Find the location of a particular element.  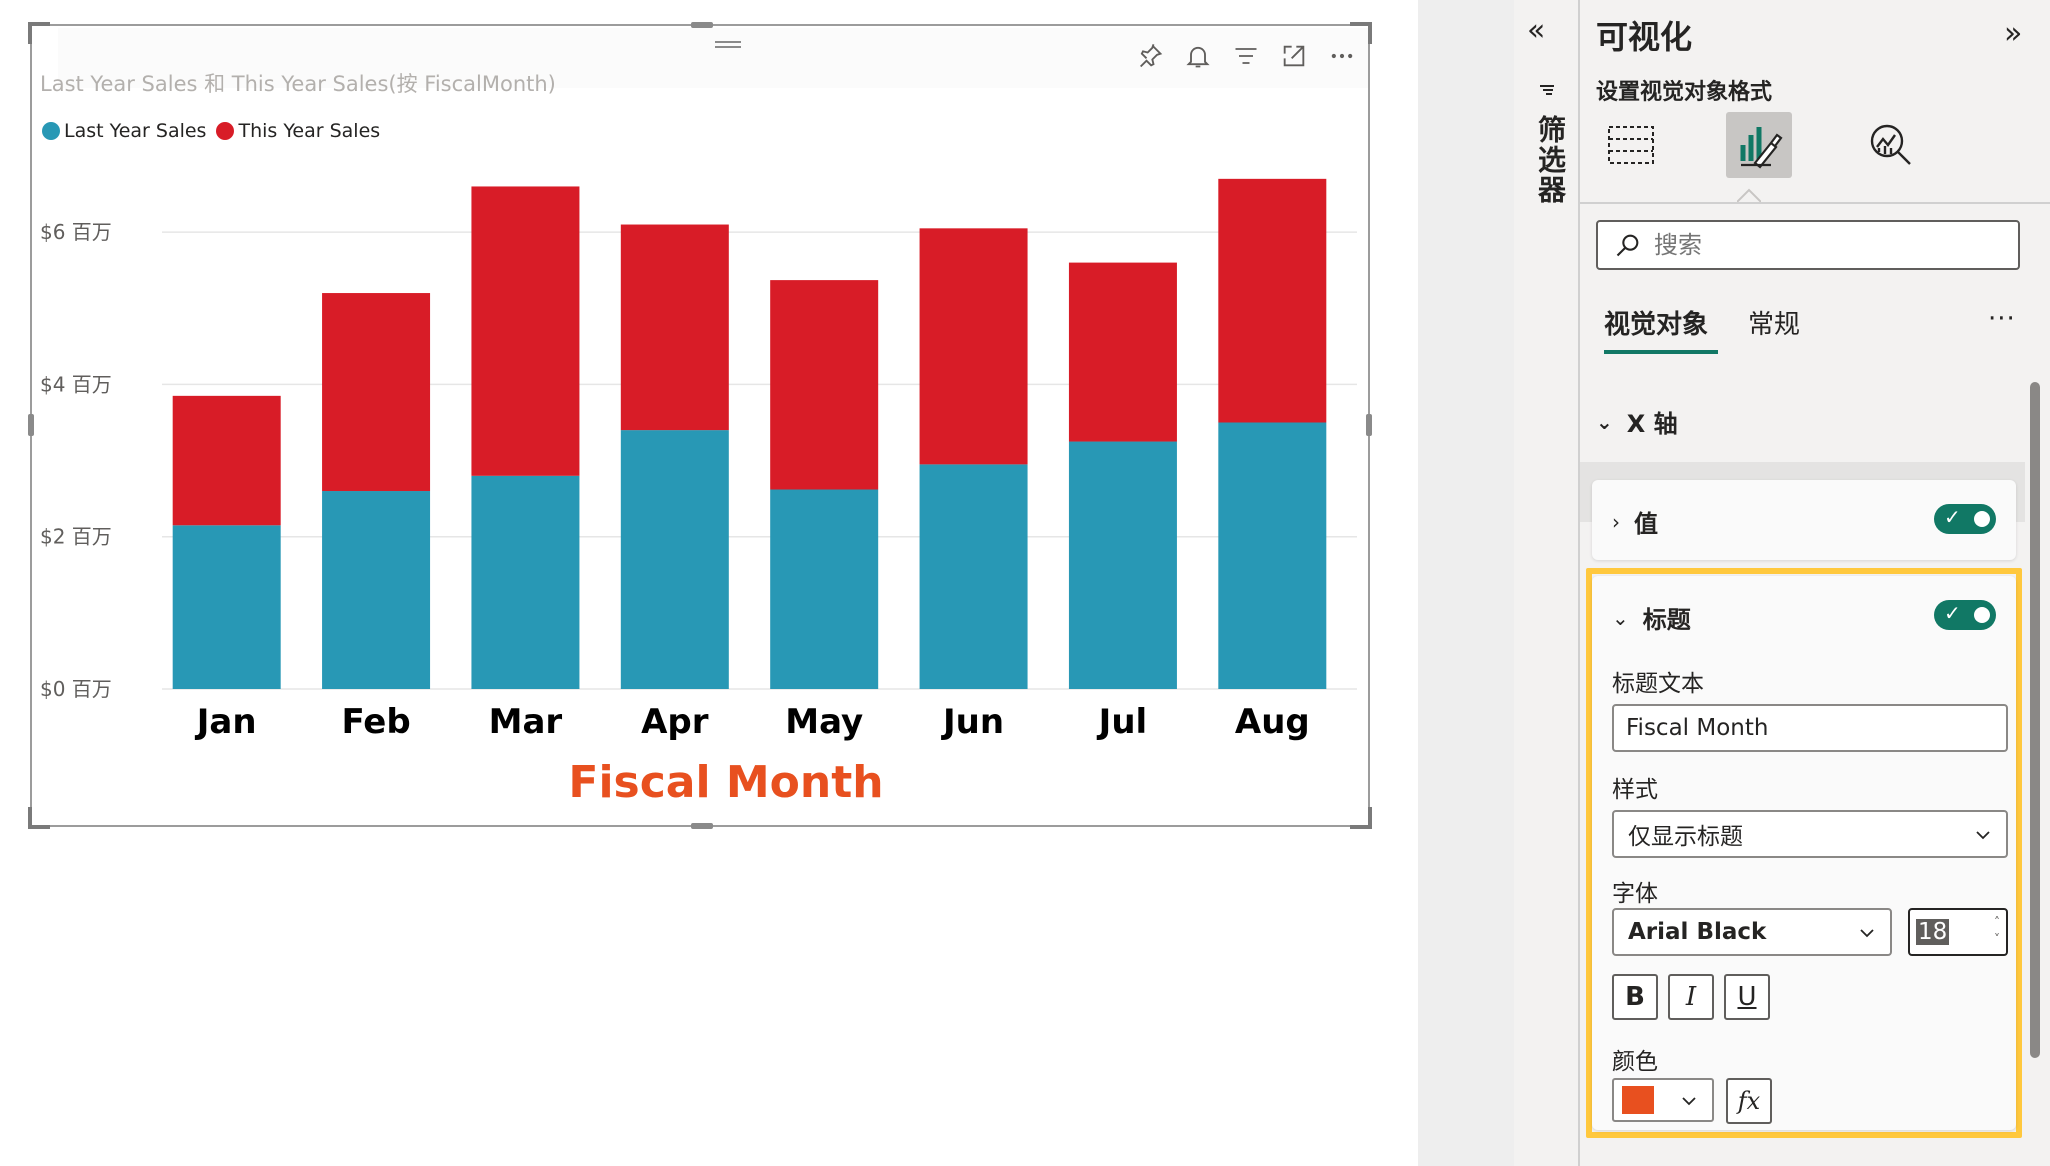

more-options-icon: ··· is located at coordinates (2002, 319).